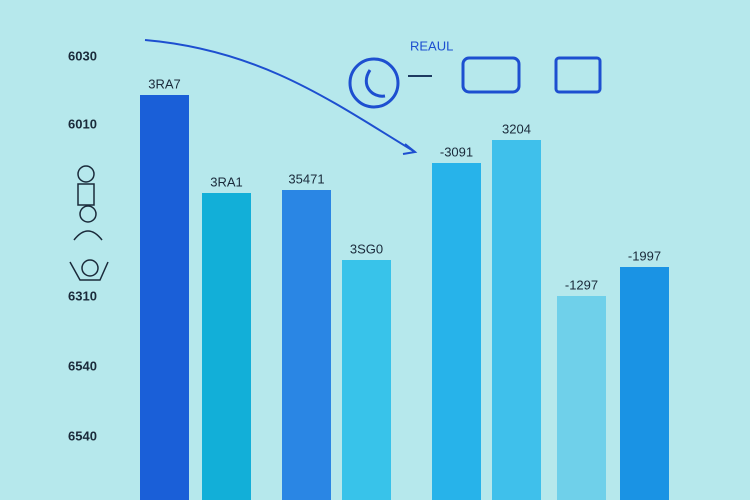  I want to click on value-label: 3RA1, so click(226, 181).